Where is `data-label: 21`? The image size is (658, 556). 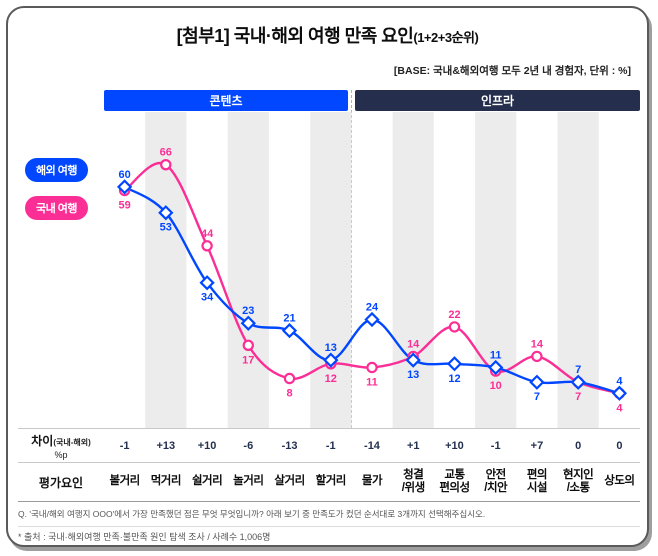
data-label: 21 is located at coordinates (289, 319).